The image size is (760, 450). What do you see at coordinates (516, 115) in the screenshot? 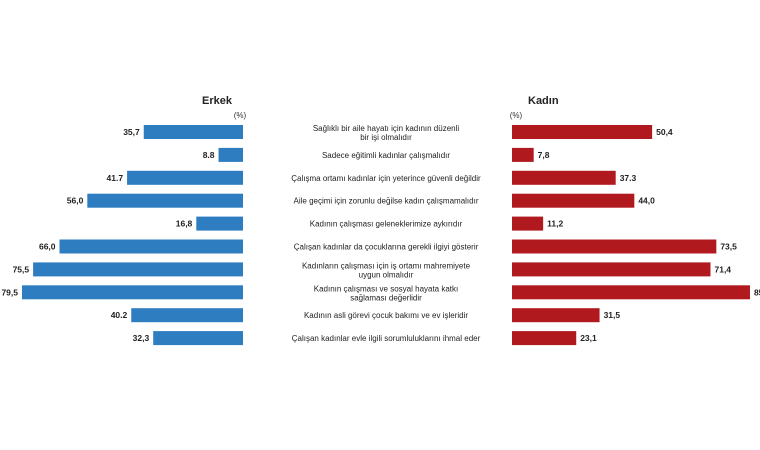
I see `right-unit-label: (%)` at bounding box center [516, 115].